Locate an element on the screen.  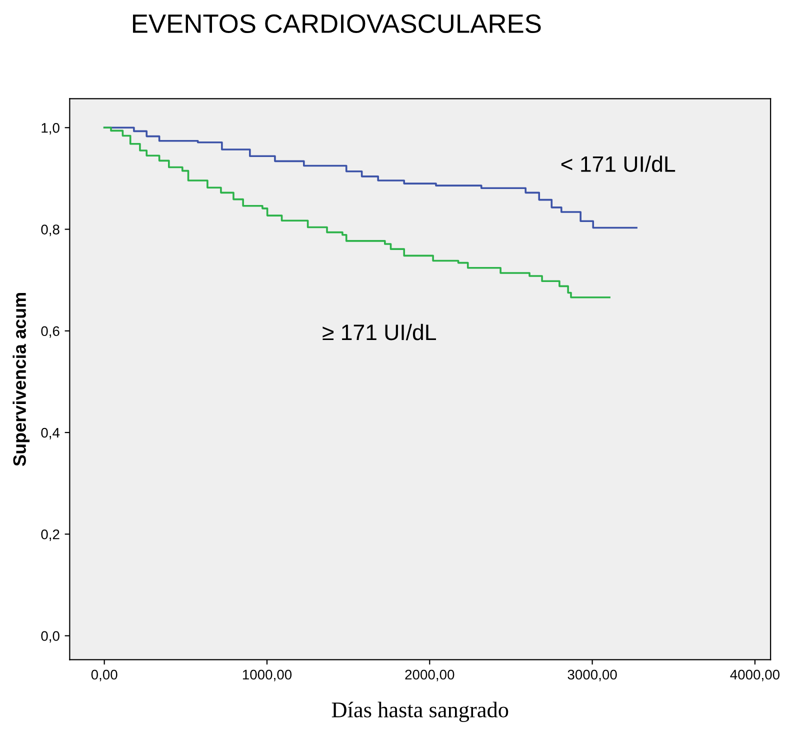
x-axis-title: Días hasta sangrado is located at coordinates (420, 712).